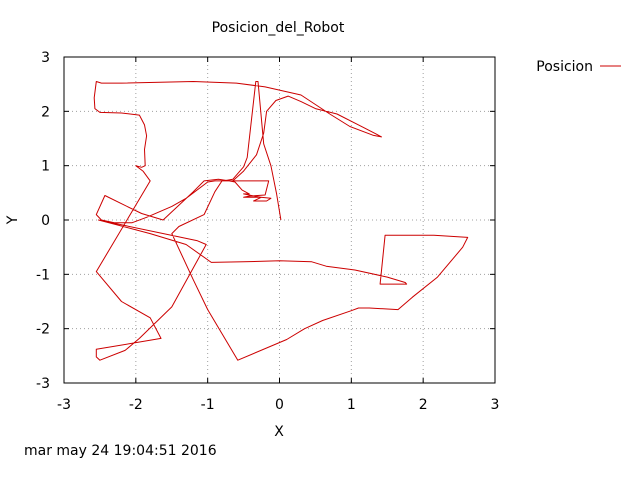 This screenshot has height=480, width=640. What do you see at coordinates (45, 221) in the screenshot?
I see `y-tick-label: 0` at bounding box center [45, 221].